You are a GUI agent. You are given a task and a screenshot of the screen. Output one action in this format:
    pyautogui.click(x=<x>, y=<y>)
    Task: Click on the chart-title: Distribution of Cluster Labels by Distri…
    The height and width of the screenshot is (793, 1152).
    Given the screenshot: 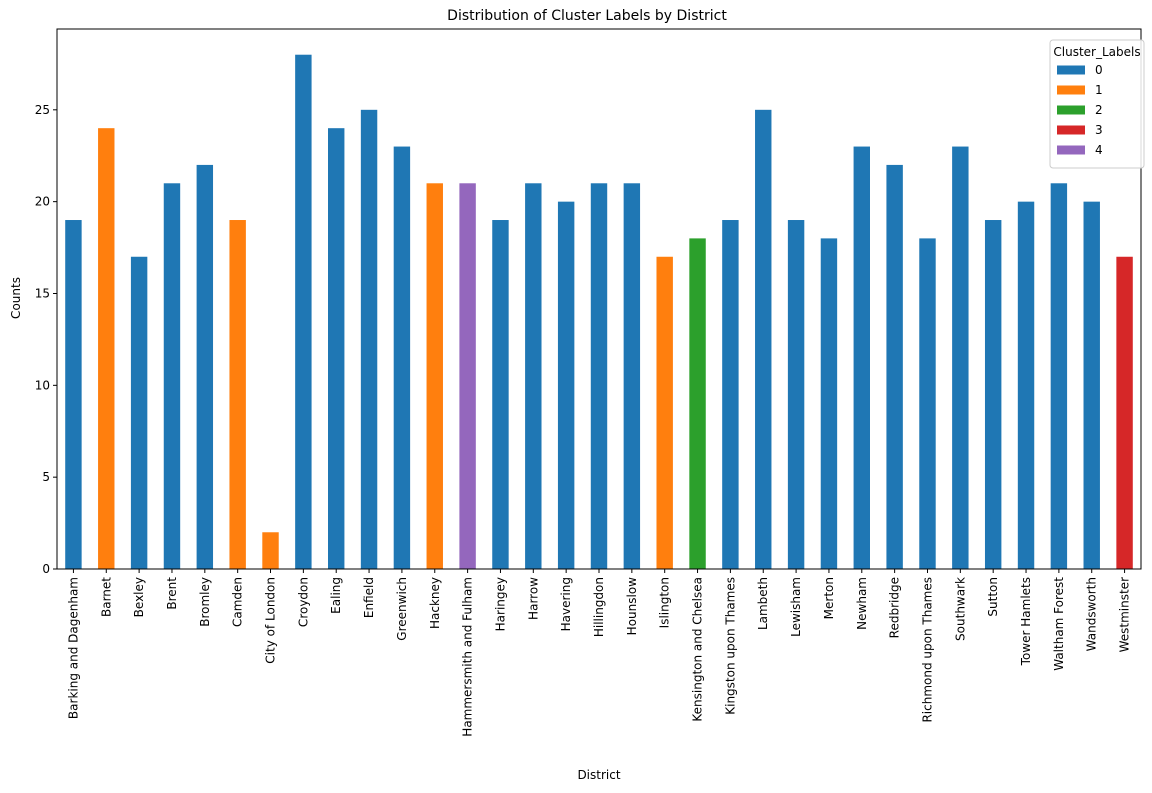 What is the action you would take?
    pyautogui.click(x=587, y=16)
    